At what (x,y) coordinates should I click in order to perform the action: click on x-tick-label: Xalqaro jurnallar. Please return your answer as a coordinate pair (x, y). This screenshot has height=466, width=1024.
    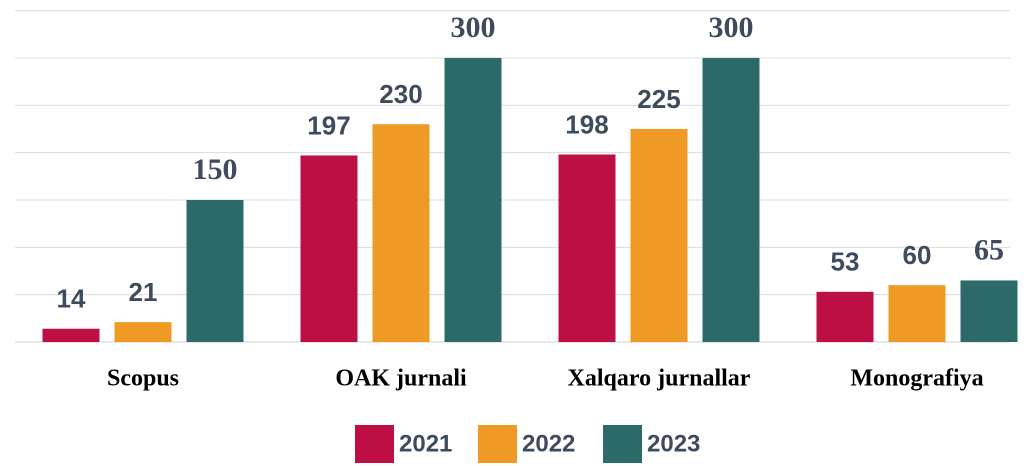
    Looking at the image, I should click on (659, 379).